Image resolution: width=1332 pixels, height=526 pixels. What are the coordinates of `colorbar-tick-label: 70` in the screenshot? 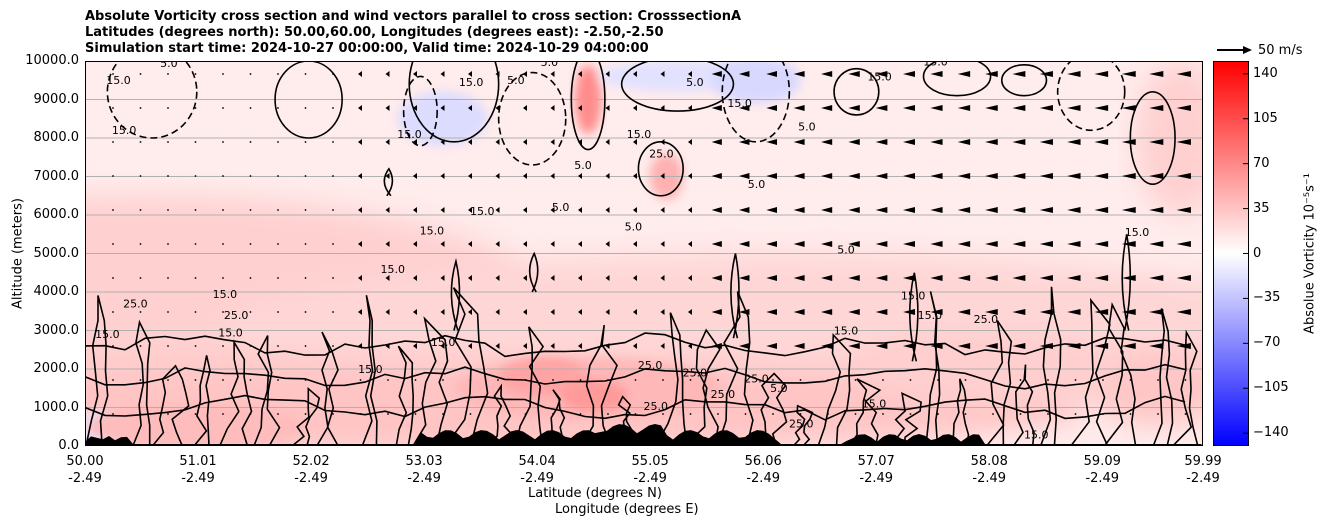 It's located at (1261, 163).